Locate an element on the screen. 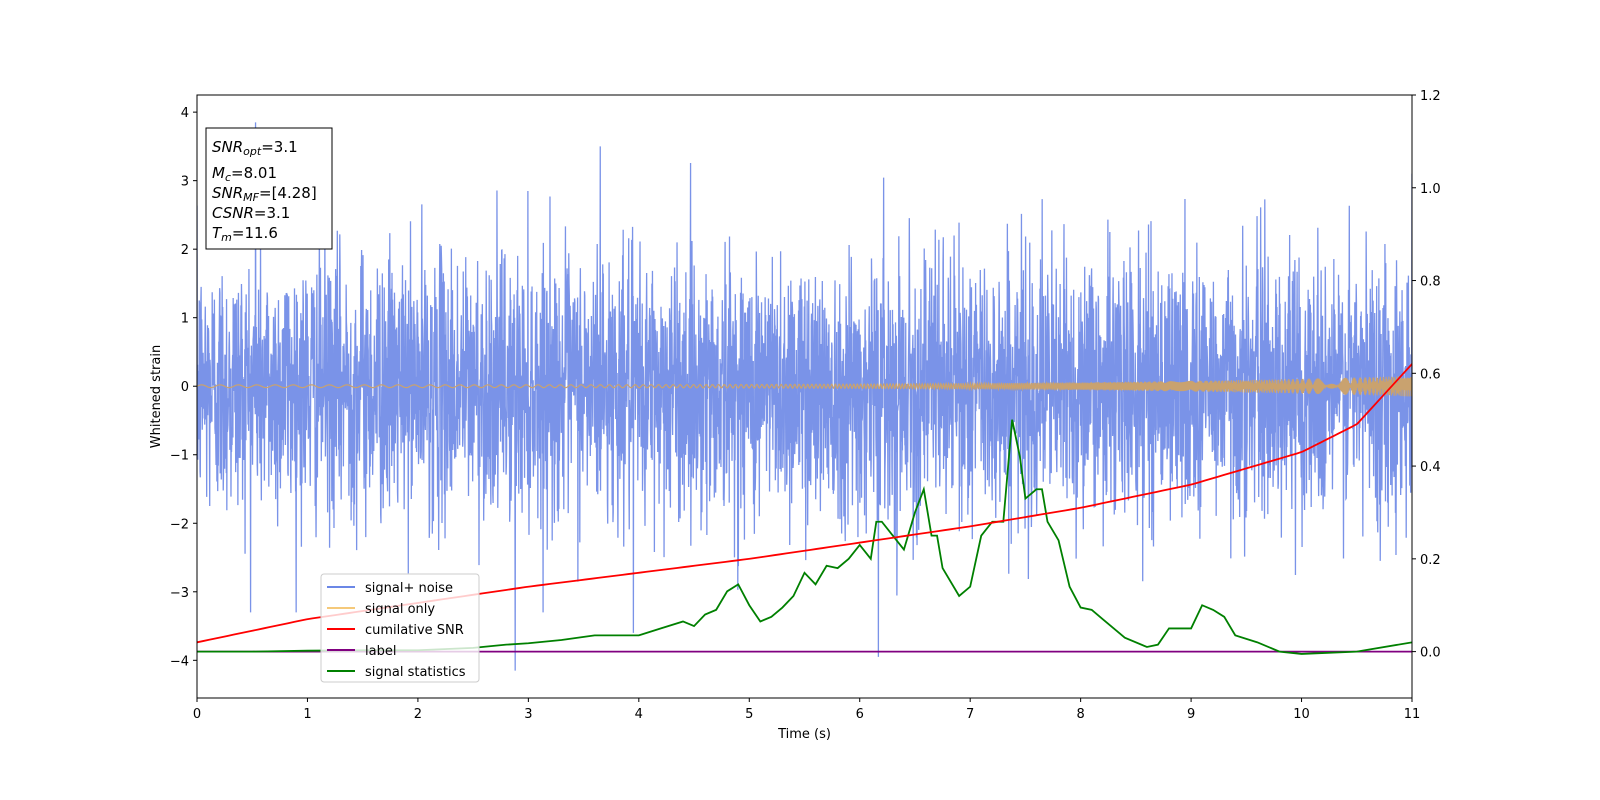 The width and height of the screenshot is (1600, 800). y-tick-label: 3 is located at coordinates (185, 182).